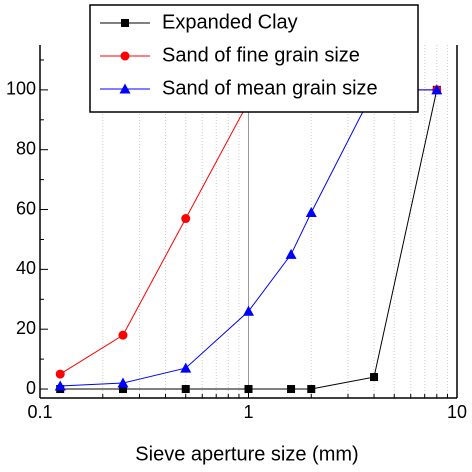 The image size is (472, 472). What do you see at coordinates (26, 208) in the screenshot?
I see `y-tick-label: 60` at bounding box center [26, 208].